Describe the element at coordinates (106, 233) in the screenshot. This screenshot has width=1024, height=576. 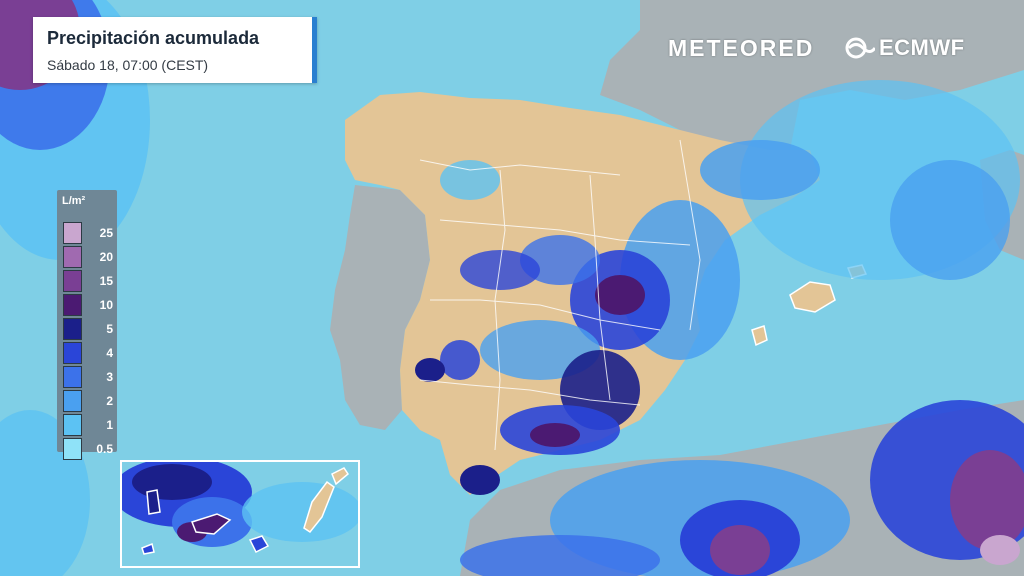
I see `legend-label: 25` at that location.